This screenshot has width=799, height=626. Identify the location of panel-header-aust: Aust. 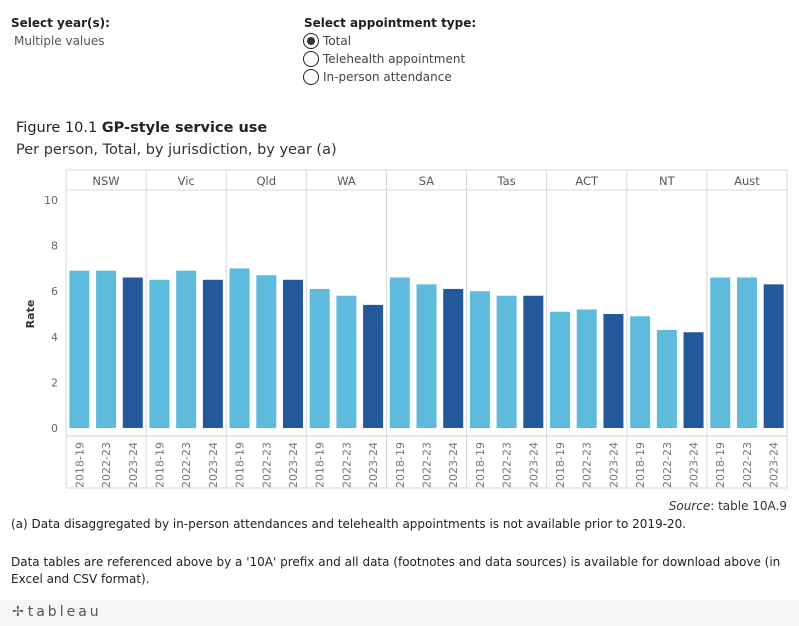
(747, 181).